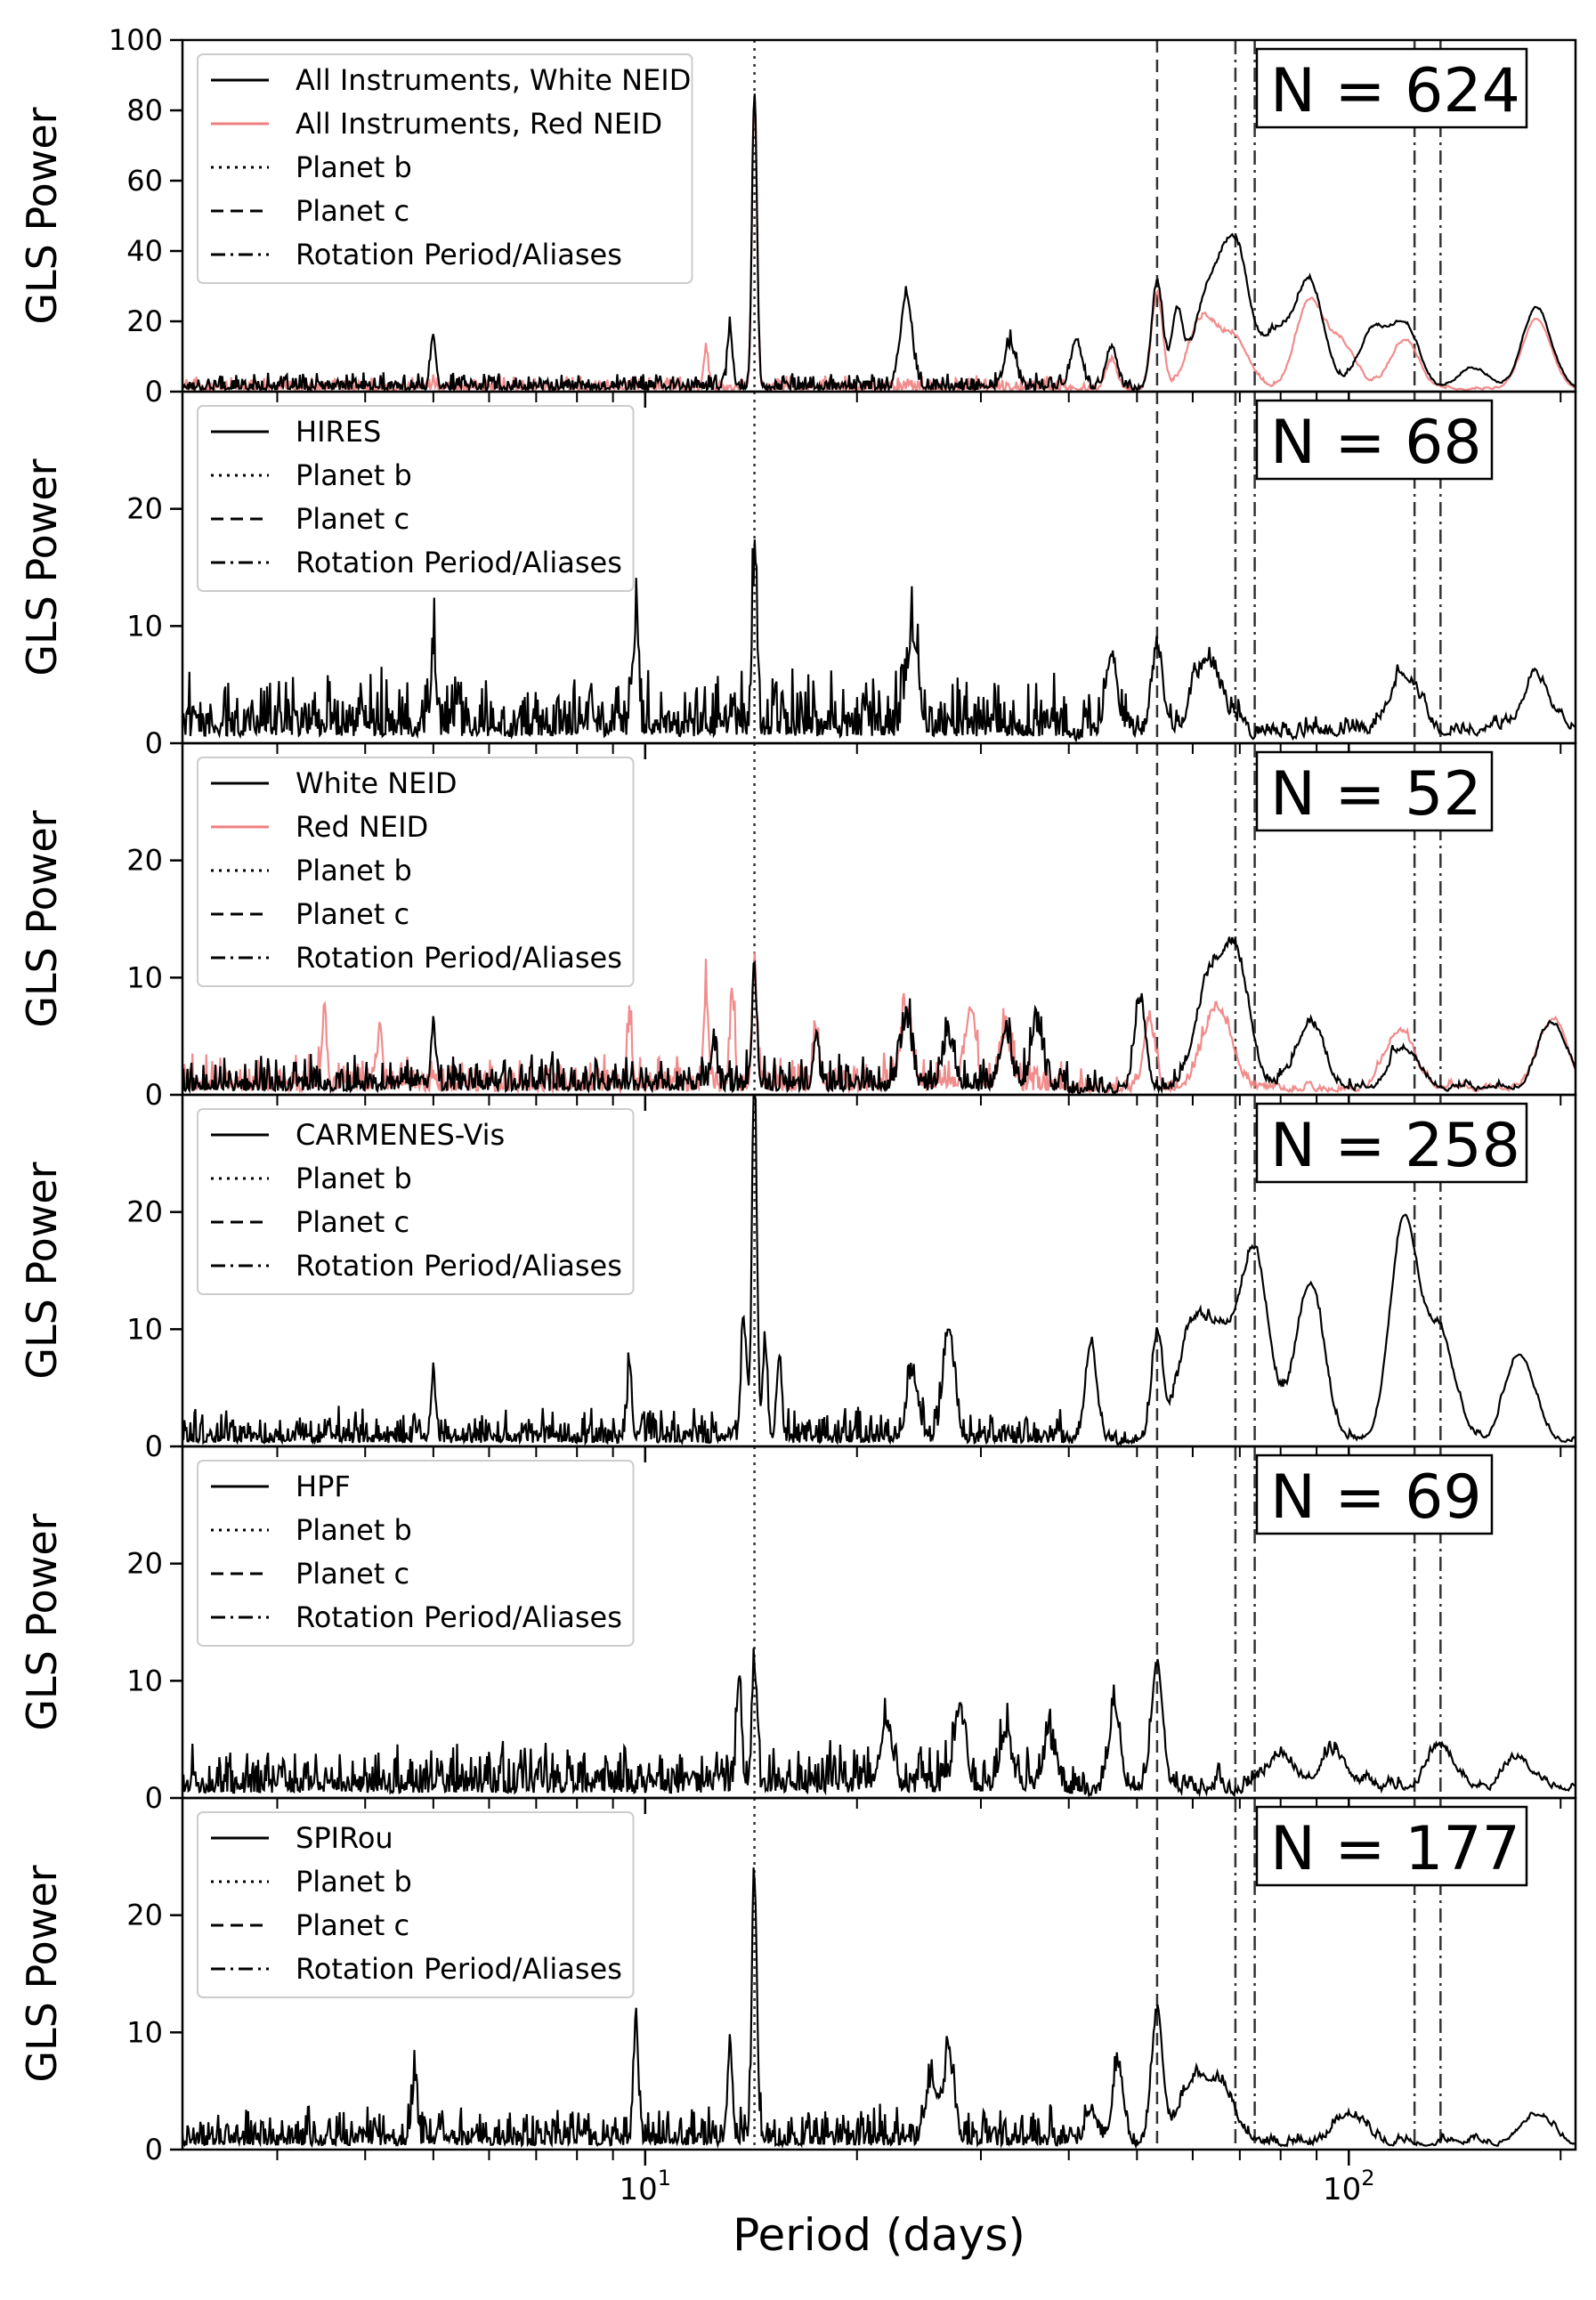 The image size is (1596, 2300). I want to click on n-count-label: N = 258, so click(1395, 1146).